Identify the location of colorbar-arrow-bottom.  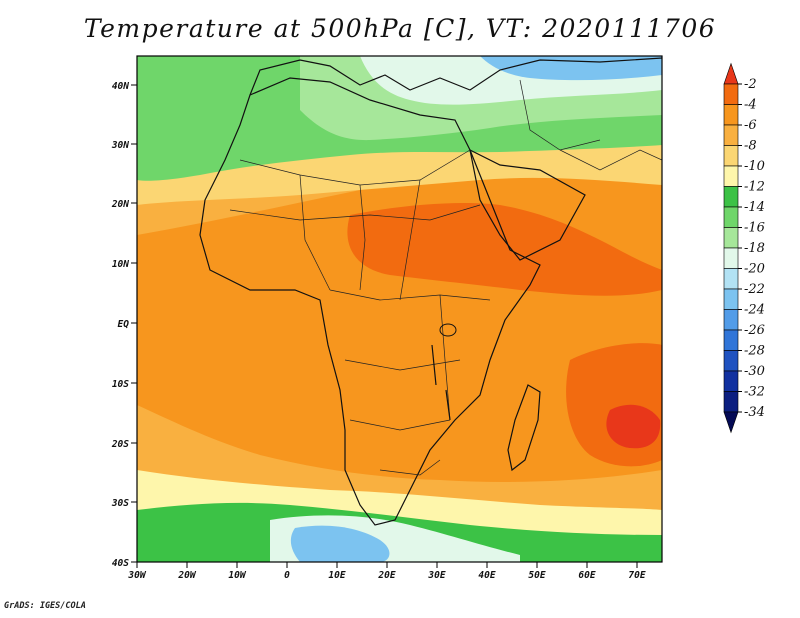
(731, 422).